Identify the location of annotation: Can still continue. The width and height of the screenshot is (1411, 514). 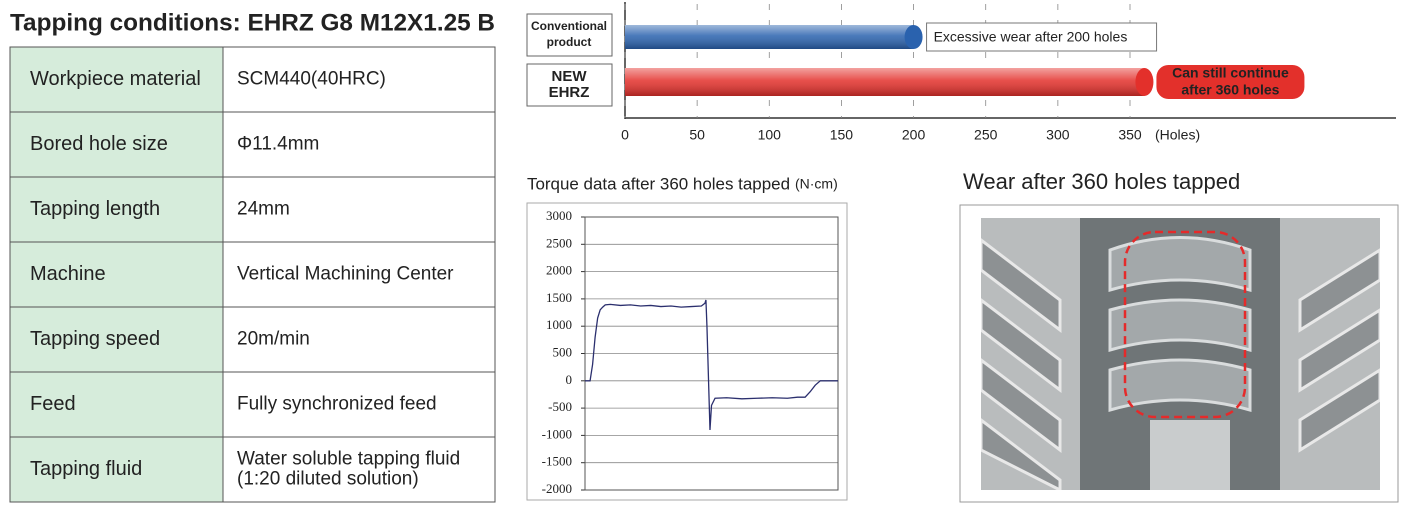
(1230, 73).